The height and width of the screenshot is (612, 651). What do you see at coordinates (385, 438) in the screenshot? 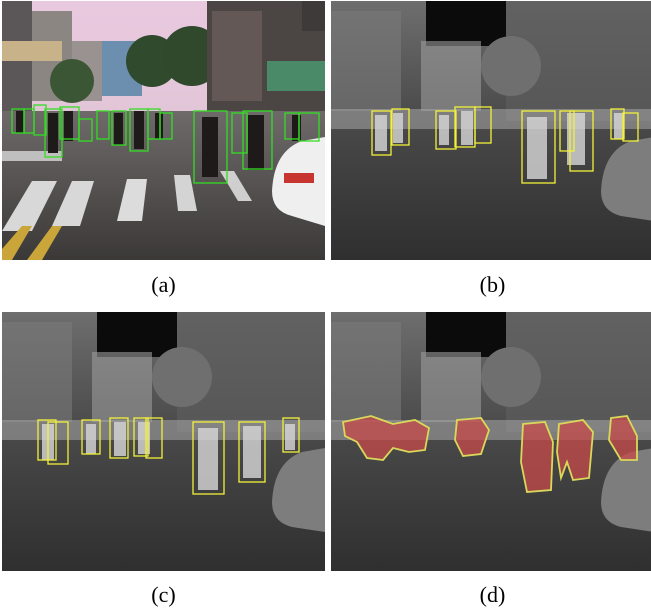
I see `mask-group-left` at bounding box center [385, 438].